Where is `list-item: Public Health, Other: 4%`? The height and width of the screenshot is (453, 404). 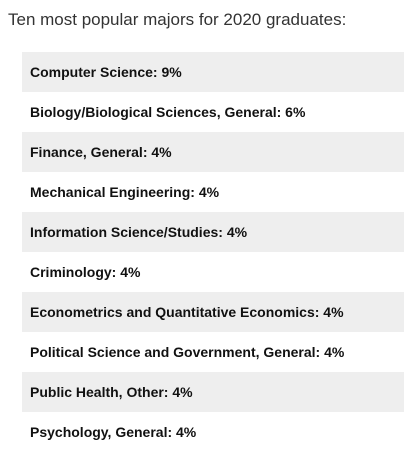
list-item: Public Health, Other: 4% is located at coordinates (213, 392).